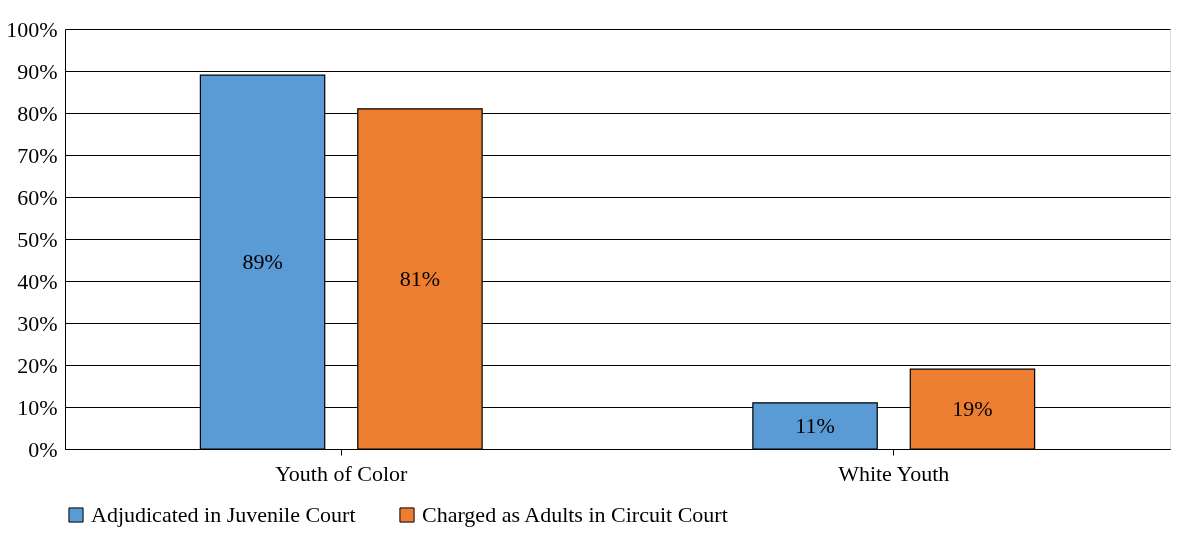  Describe the element at coordinates (37, 71) in the screenshot. I see `y-tick-label: 90%` at that location.